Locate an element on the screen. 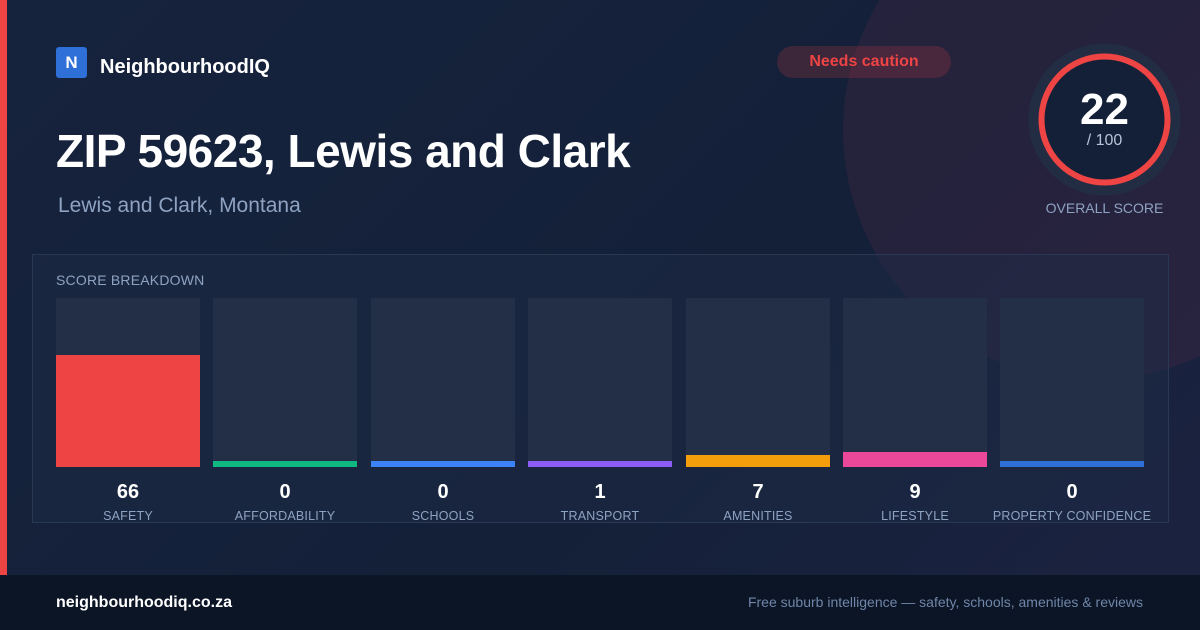  overall-score-max: / 100 is located at coordinates (1104, 140).